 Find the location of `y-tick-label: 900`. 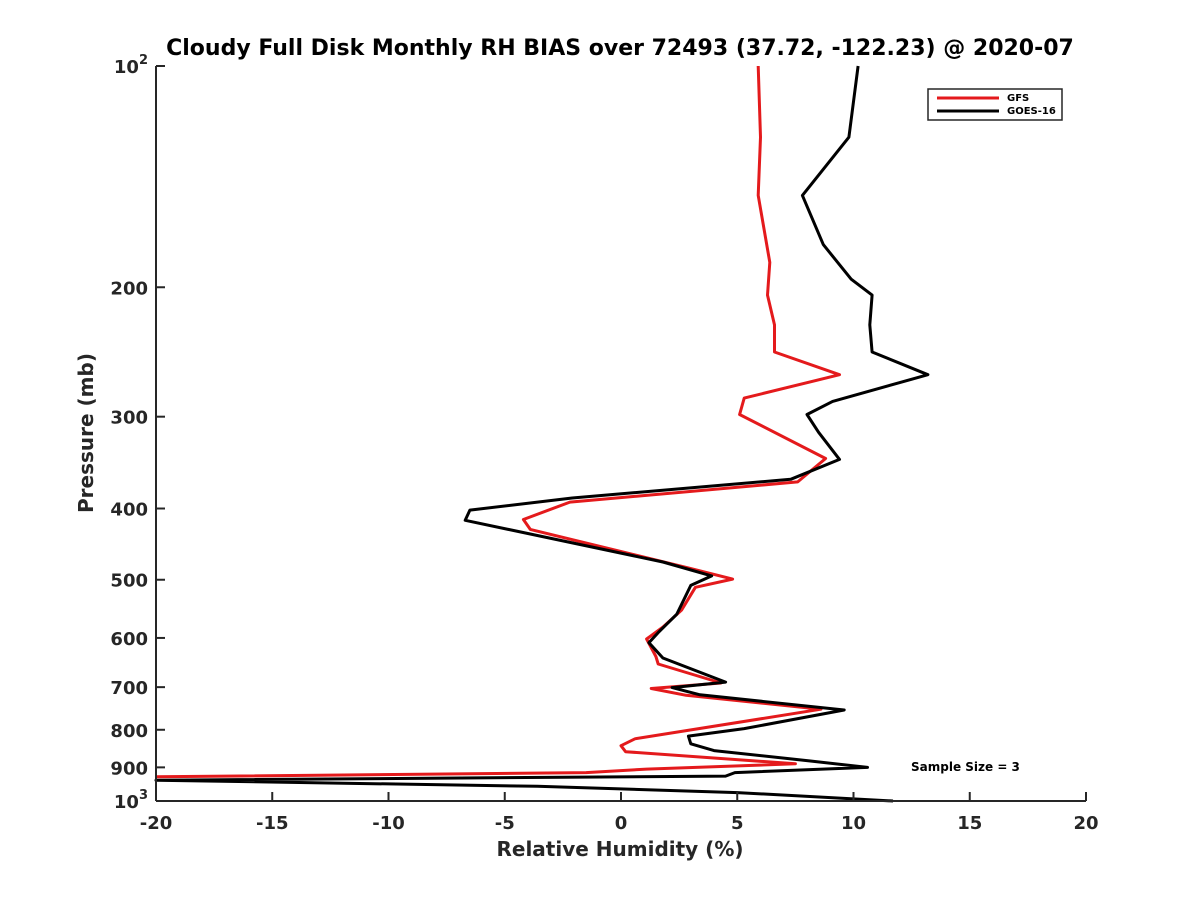

y-tick-label: 900 is located at coordinates (129, 768).